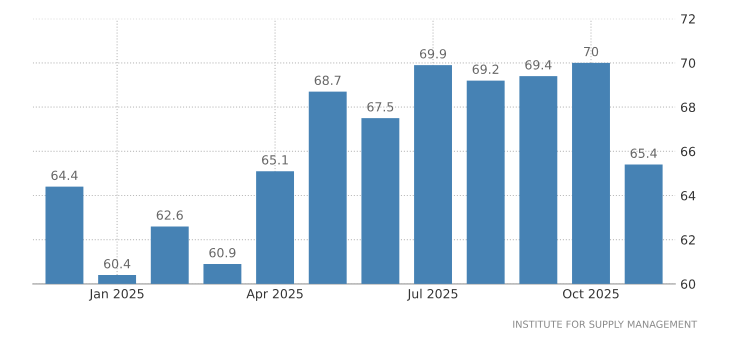  I want to click on x-tick-label: Jul 2025, so click(432, 294).